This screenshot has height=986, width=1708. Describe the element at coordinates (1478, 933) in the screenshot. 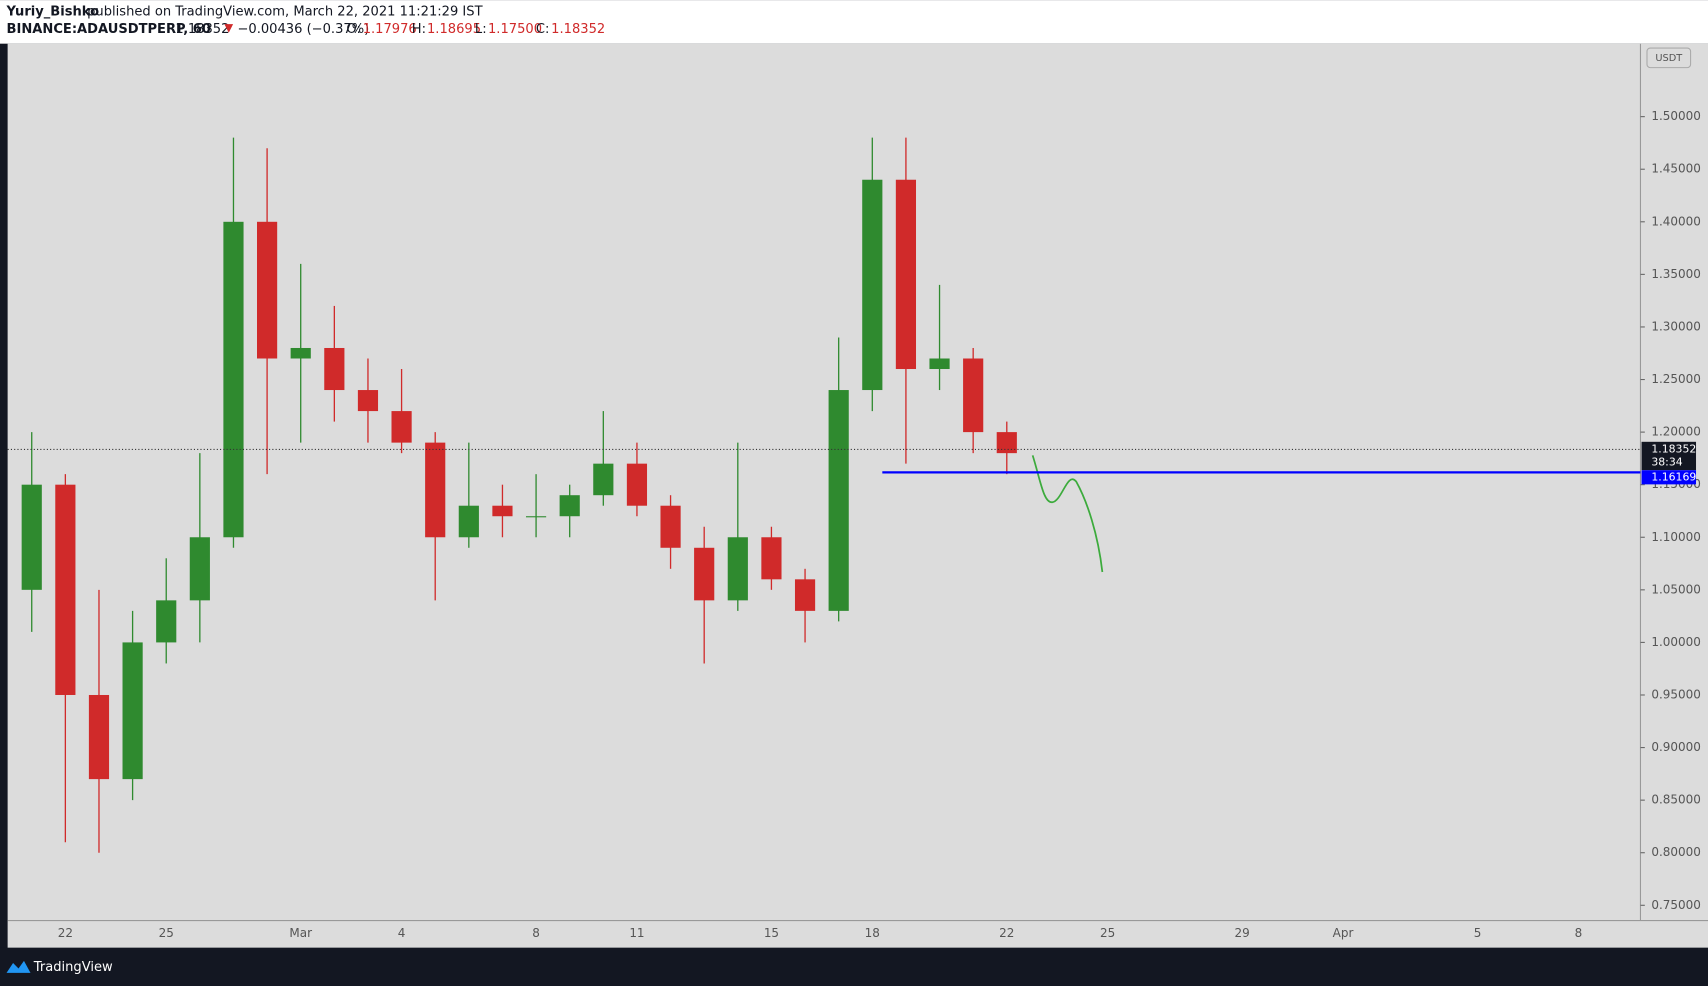

I see `x-tick-label: 5` at that location.